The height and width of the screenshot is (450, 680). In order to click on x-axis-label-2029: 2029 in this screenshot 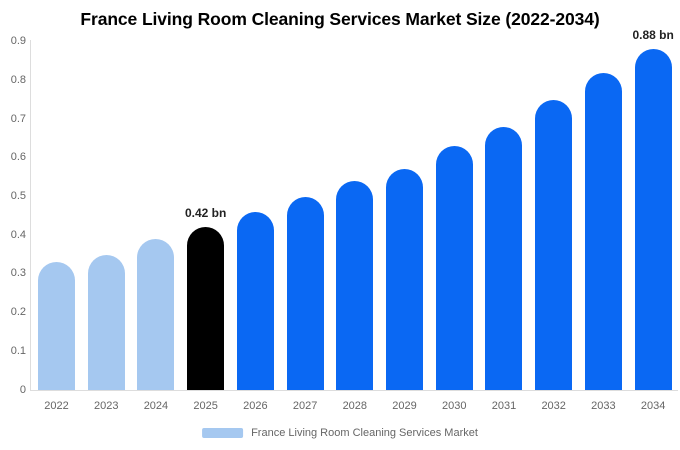, I will do `click(404, 406)`.